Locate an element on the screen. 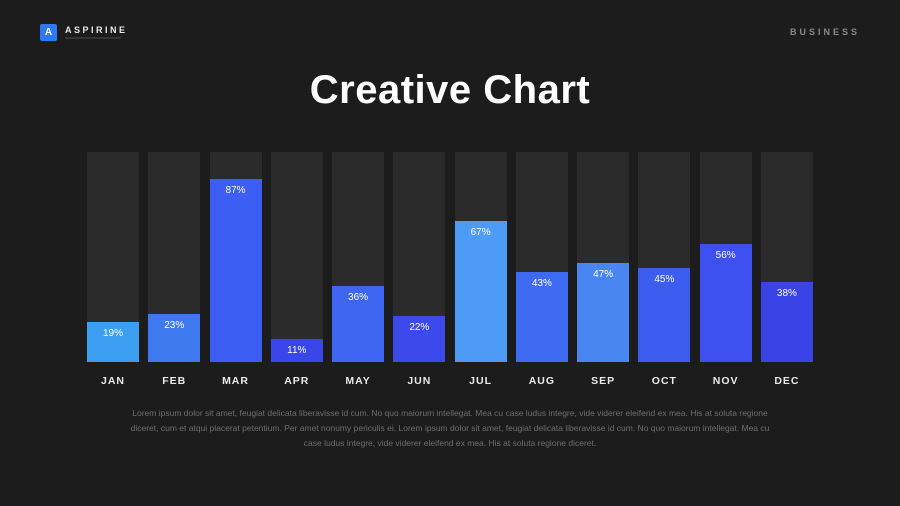  logo: A ASPIRINE is located at coordinates (84, 32).